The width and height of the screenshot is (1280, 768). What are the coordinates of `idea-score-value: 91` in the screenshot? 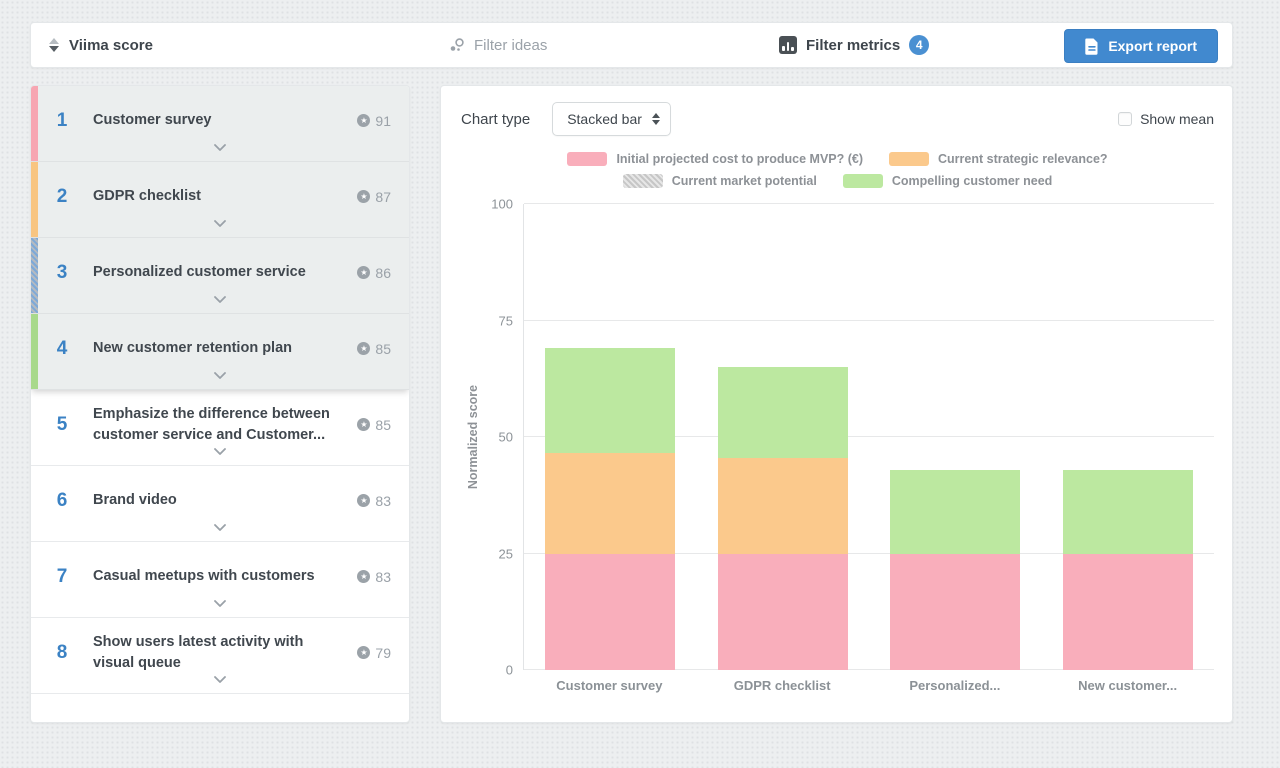 It's located at (383, 120).